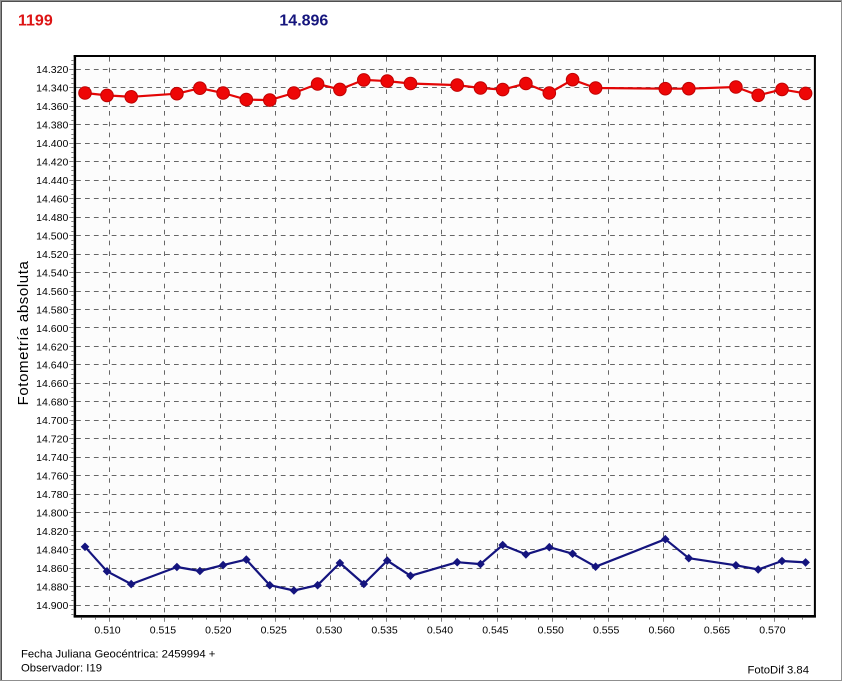 The height and width of the screenshot is (683, 844). What do you see at coordinates (772, 631) in the screenshot?
I see `svg-text: 0.570` at bounding box center [772, 631].